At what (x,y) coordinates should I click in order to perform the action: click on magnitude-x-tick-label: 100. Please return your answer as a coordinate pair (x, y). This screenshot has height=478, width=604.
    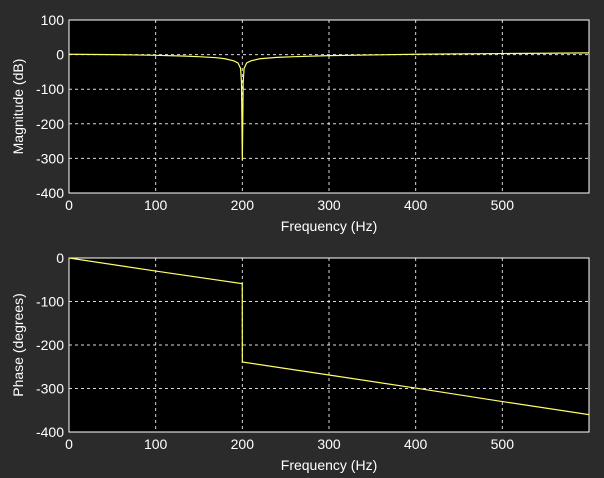
    Looking at the image, I should click on (156, 205).